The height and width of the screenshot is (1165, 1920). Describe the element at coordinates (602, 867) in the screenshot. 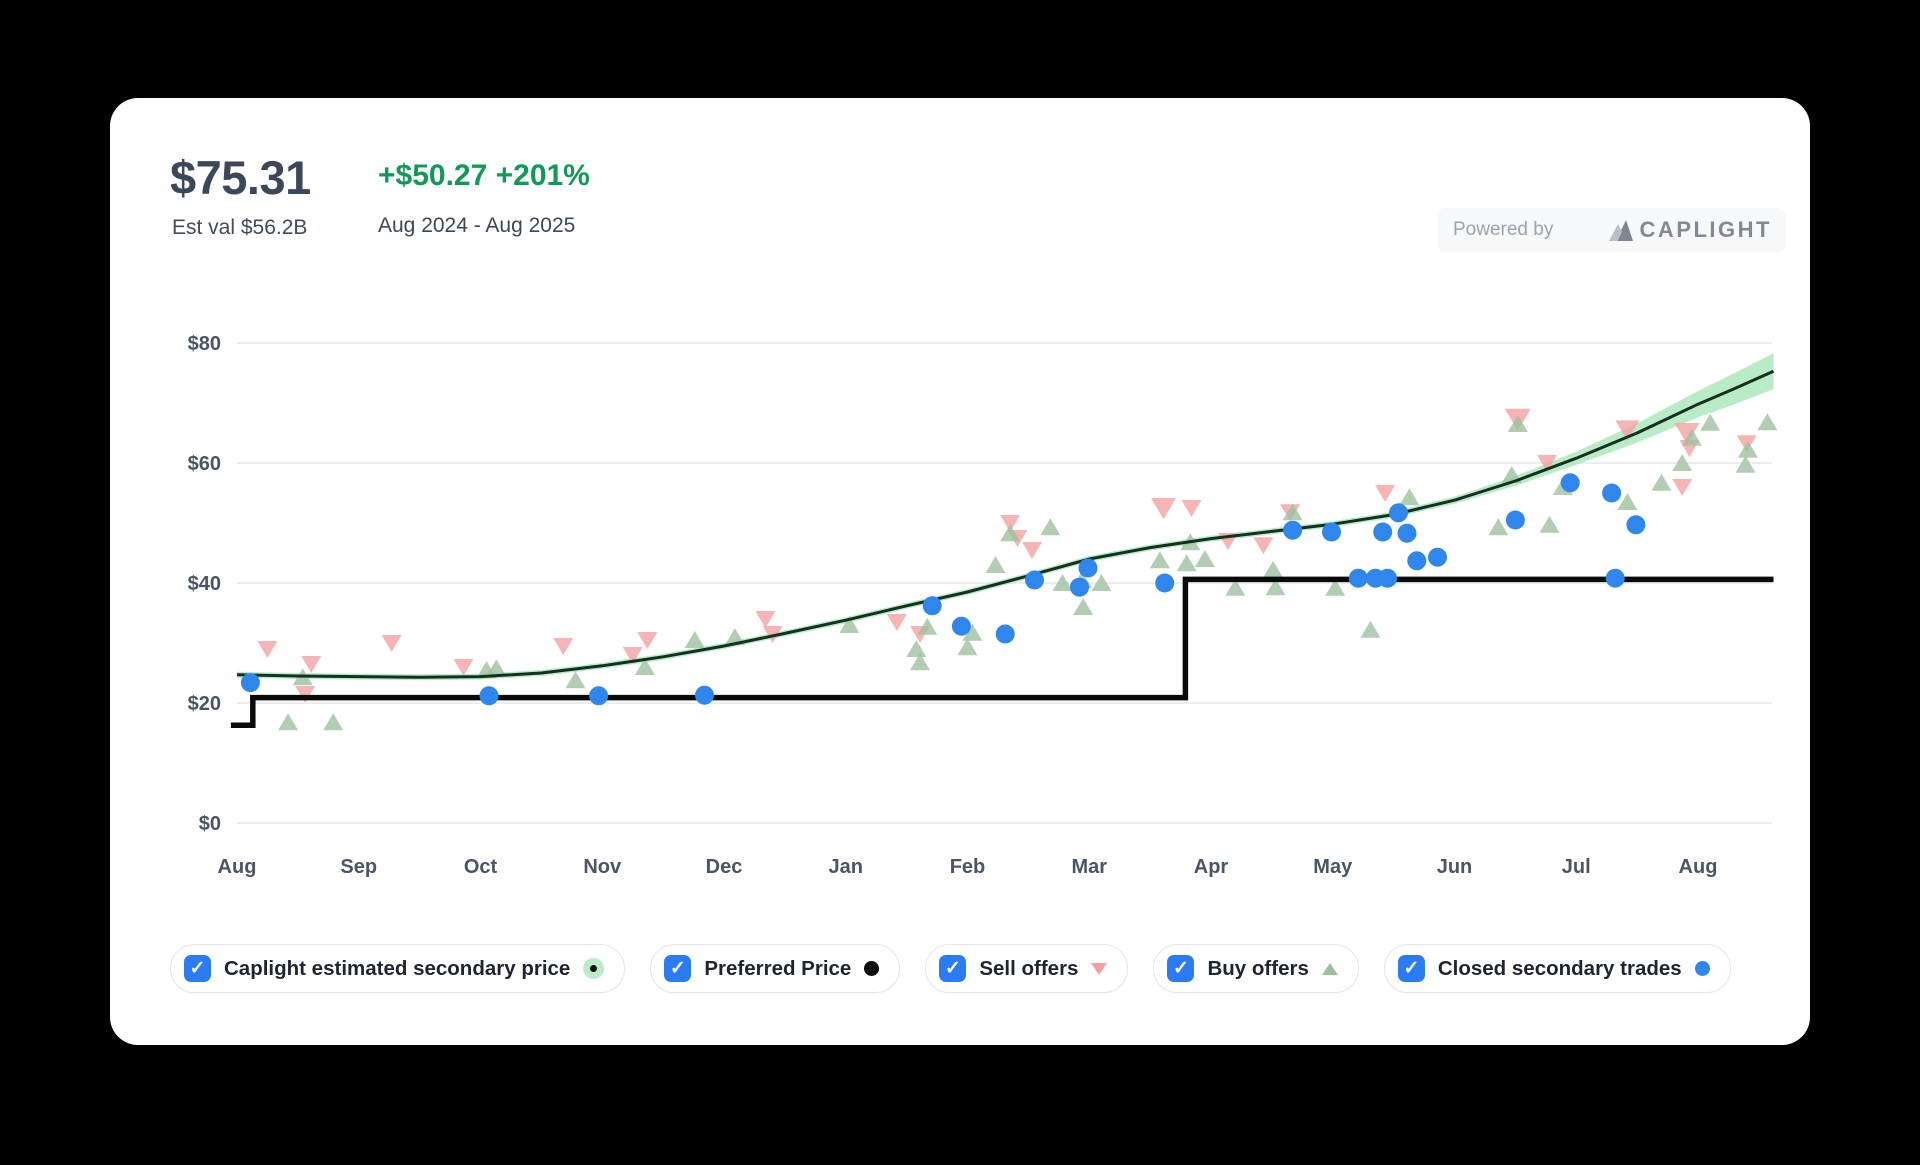

I see `x-axis-label: Nov` at that location.